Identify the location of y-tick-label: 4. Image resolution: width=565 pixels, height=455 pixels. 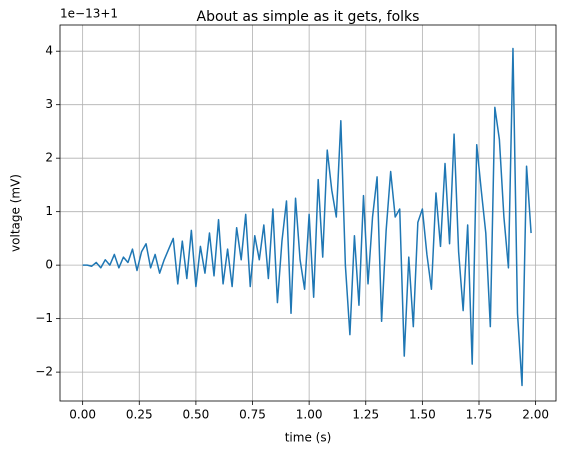
(49, 51).